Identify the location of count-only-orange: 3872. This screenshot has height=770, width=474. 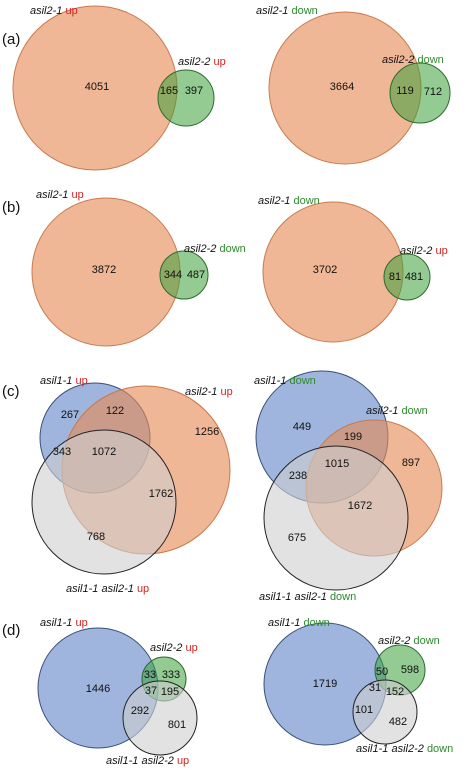
(104, 270).